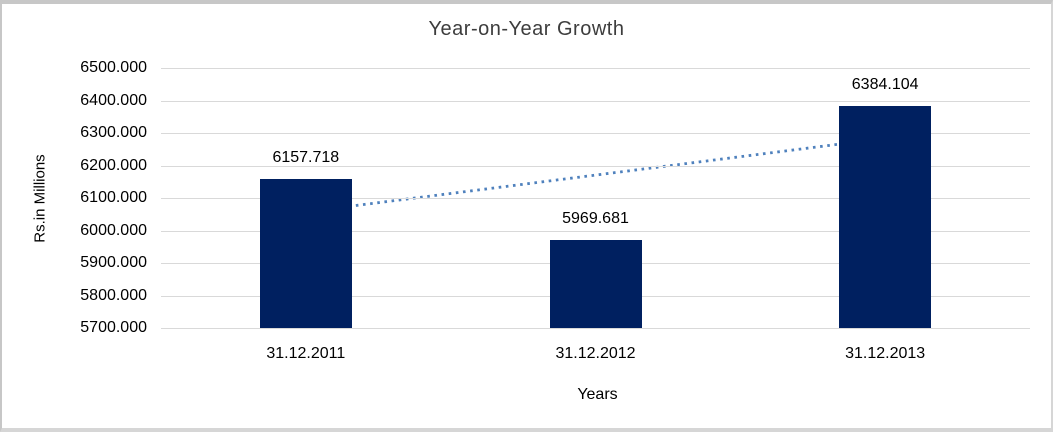 This screenshot has height=432, width=1053. I want to click on y-tick-label: 5900.000, so click(113, 262).